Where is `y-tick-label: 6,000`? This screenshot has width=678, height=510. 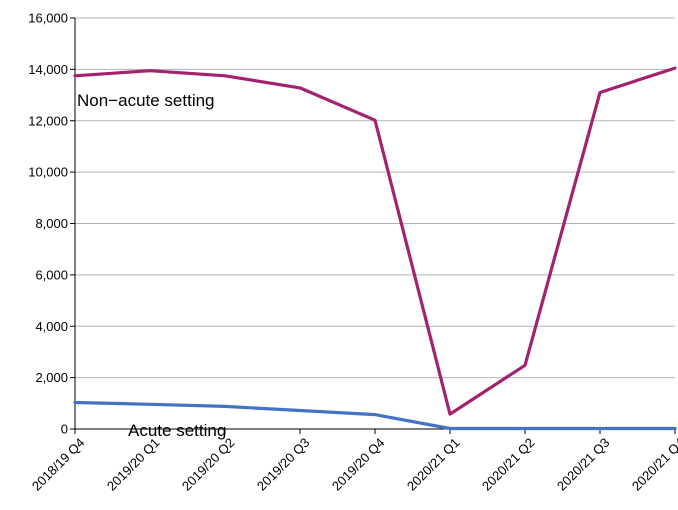 y-tick-label: 6,000 is located at coordinates (51, 274).